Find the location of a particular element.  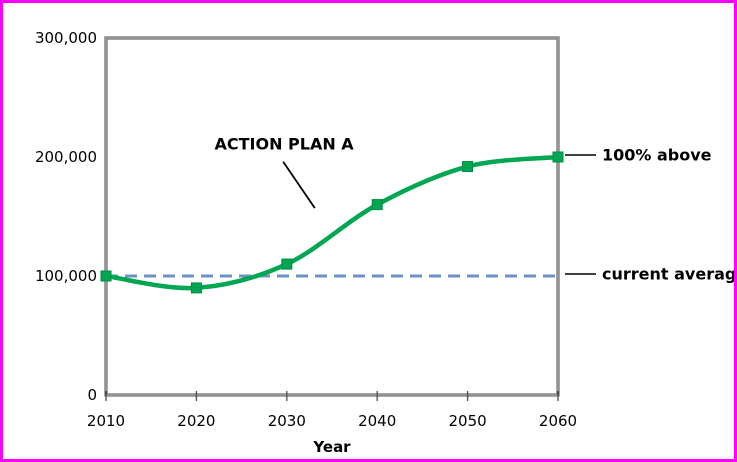

y-axis-tick-label-300000: 300,000 is located at coordinates (66, 38).